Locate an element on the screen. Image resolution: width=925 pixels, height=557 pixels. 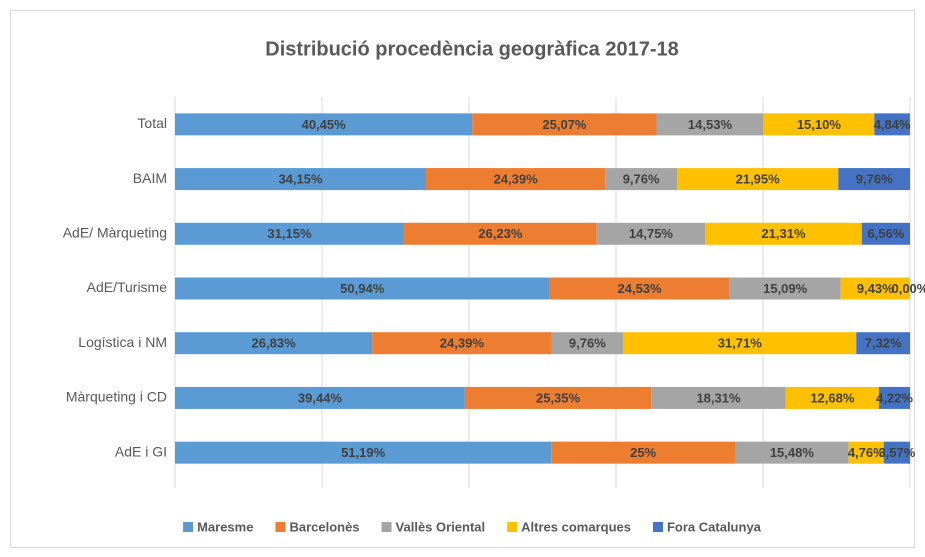
data-label: 0,00% is located at coordinates (908, 288).